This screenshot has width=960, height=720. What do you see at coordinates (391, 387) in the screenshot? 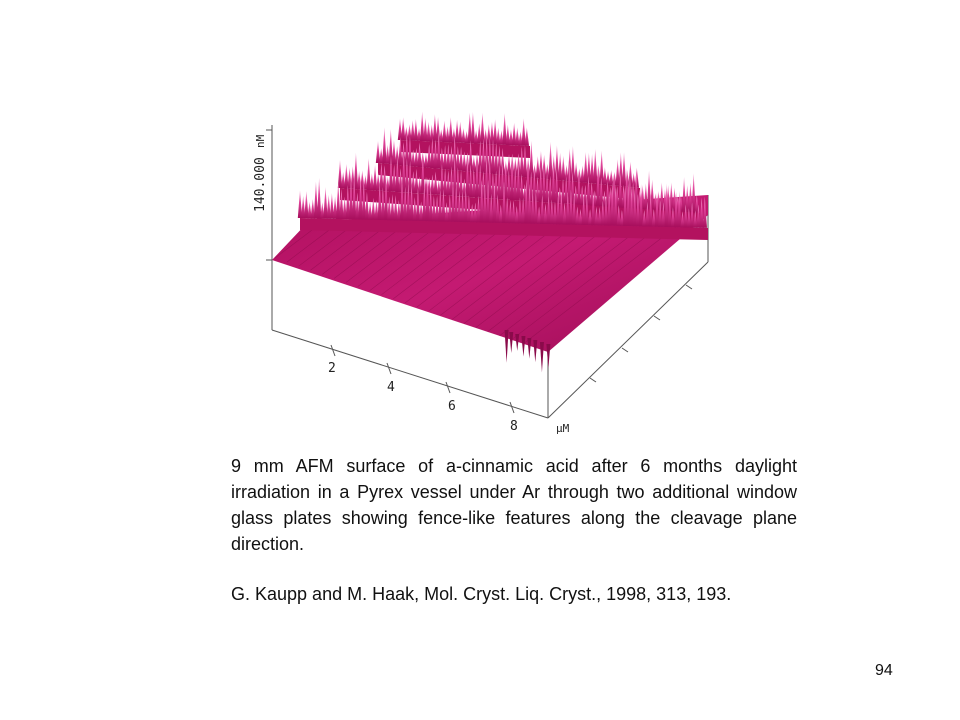
I see `x-tick-label: 4` at bounding box center [391, 387].